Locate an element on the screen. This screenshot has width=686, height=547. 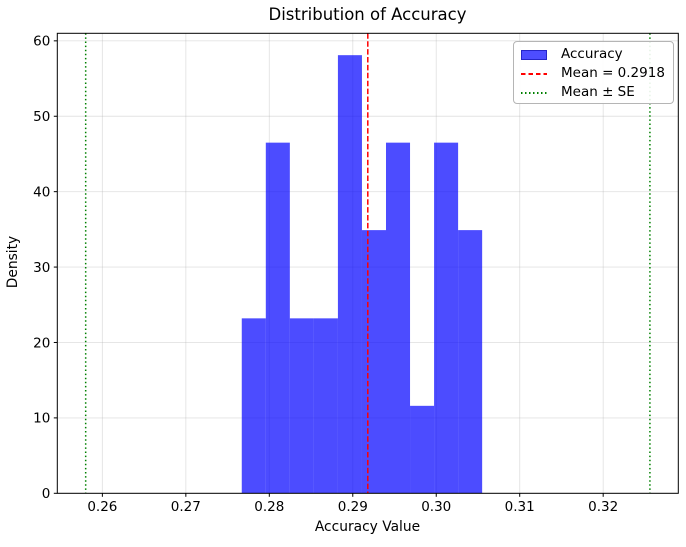
y-axis-label: Density is located at coordinates (13, 262).